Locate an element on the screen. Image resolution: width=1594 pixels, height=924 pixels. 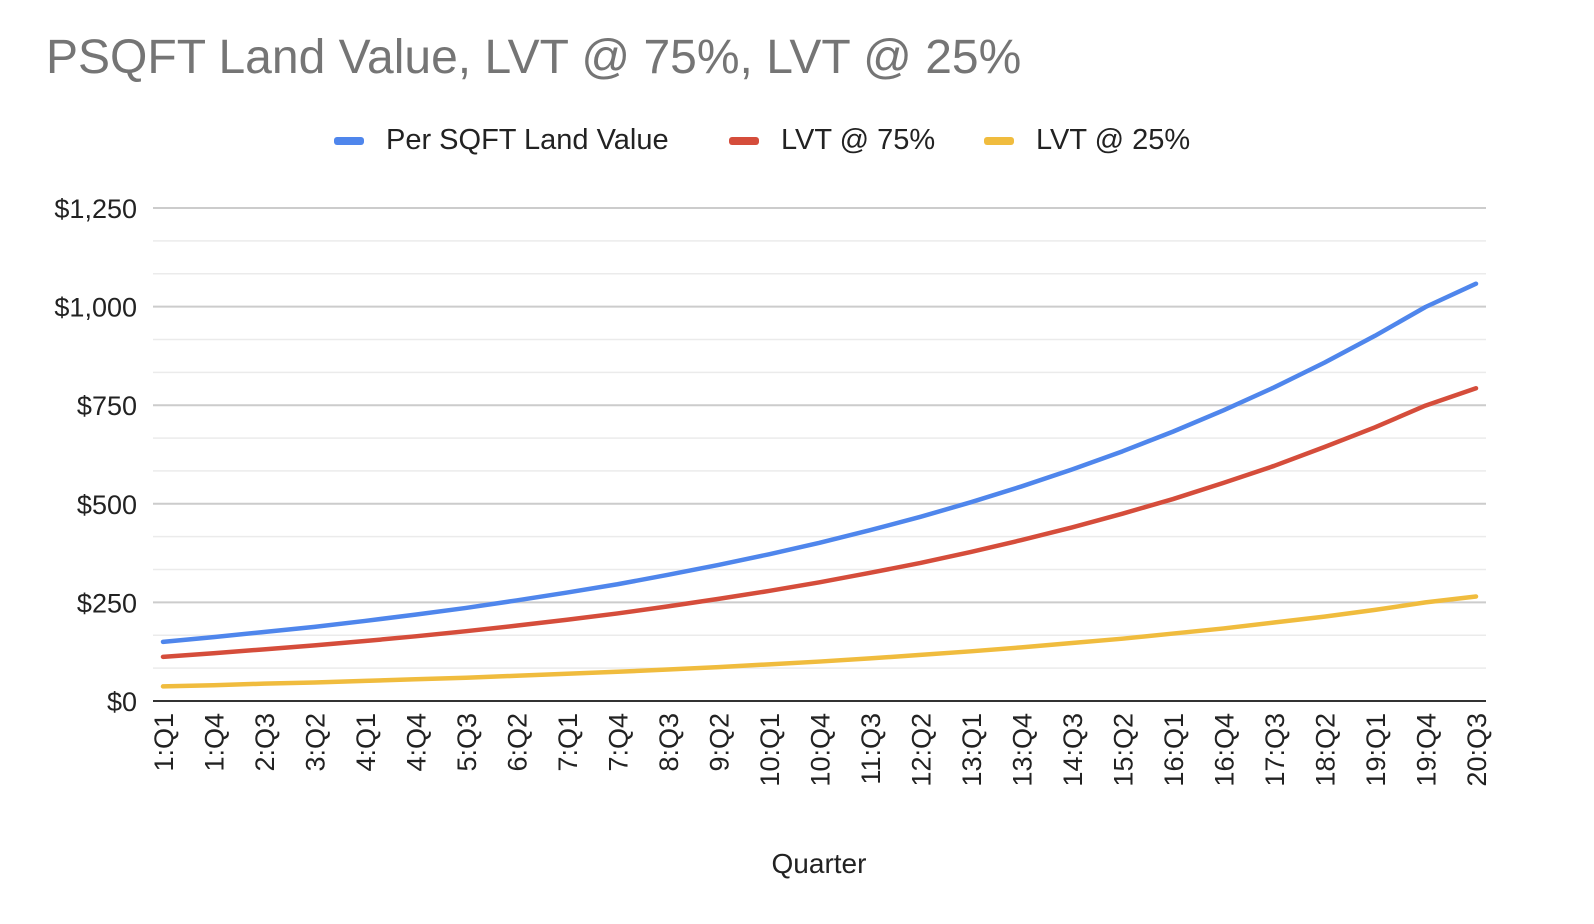
y-tick-label: $1,250 is located at coordinates (95, 209).